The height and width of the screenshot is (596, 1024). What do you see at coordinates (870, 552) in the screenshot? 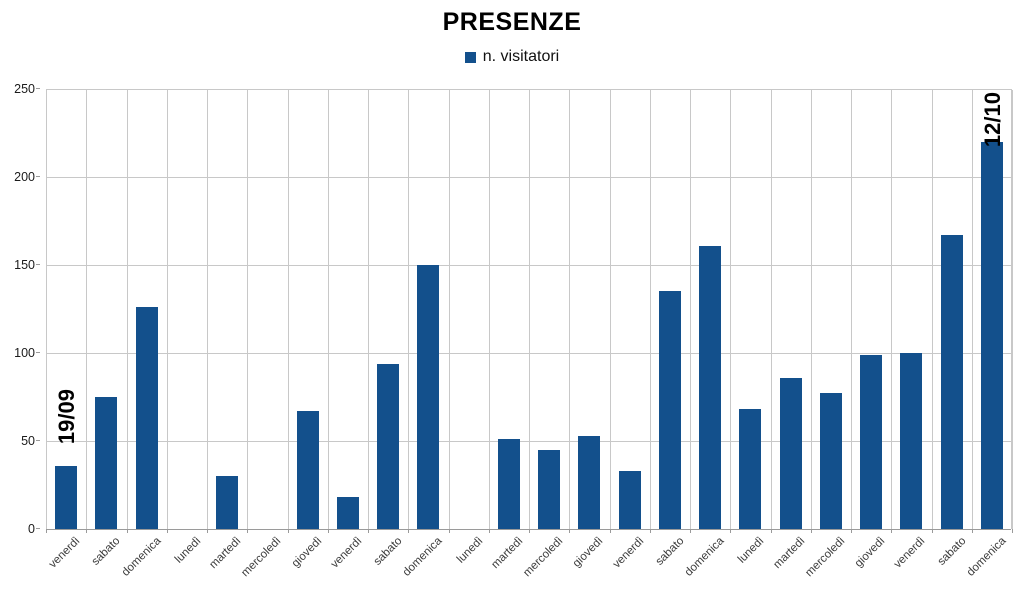
I see `x-axis-tick-label: giovedì` at bounding box center [870, 552].